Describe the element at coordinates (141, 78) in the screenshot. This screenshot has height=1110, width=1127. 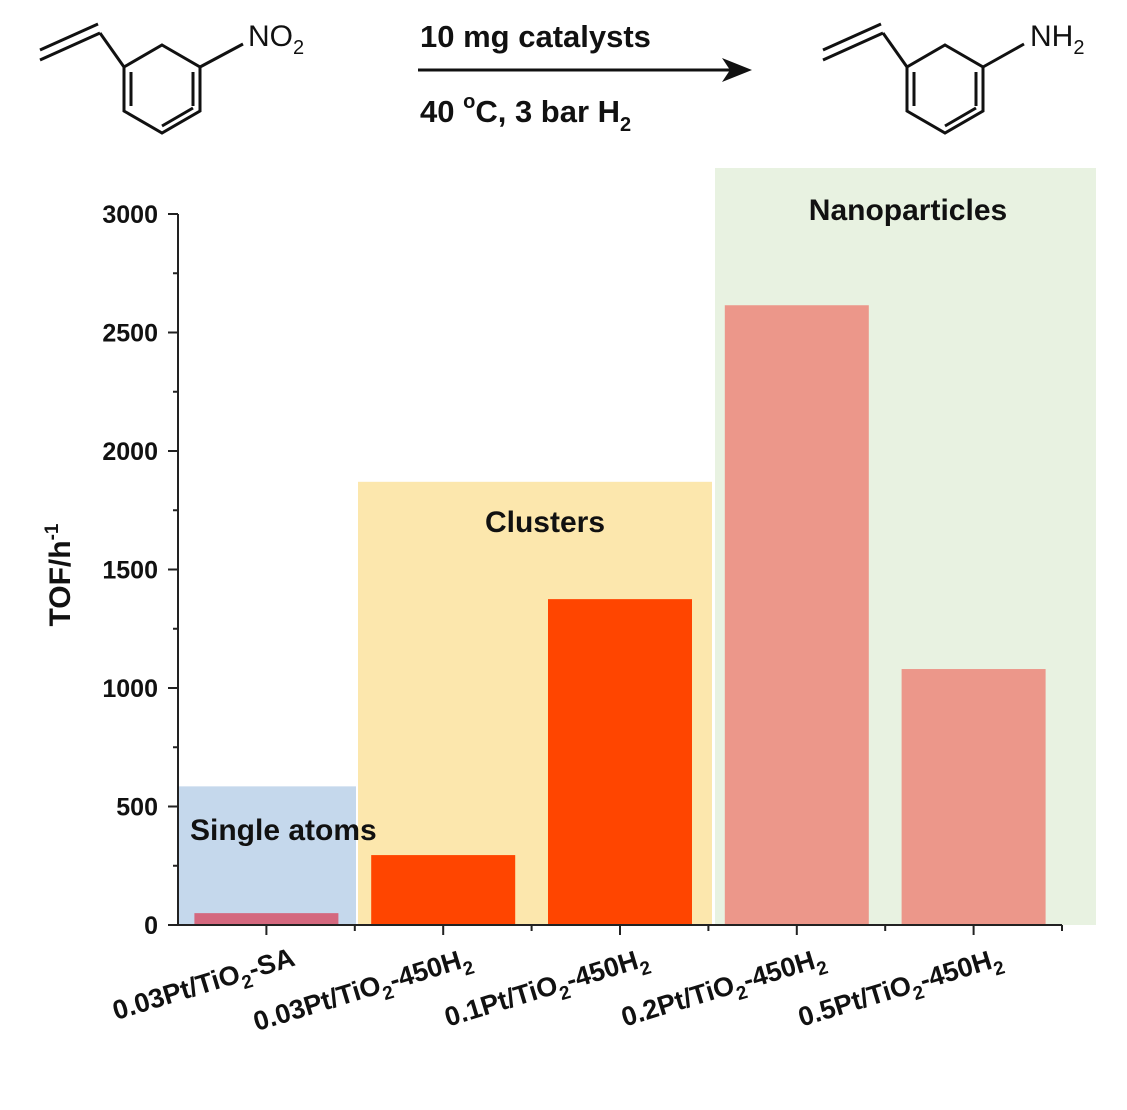
I see `reactant-structure` at that location.